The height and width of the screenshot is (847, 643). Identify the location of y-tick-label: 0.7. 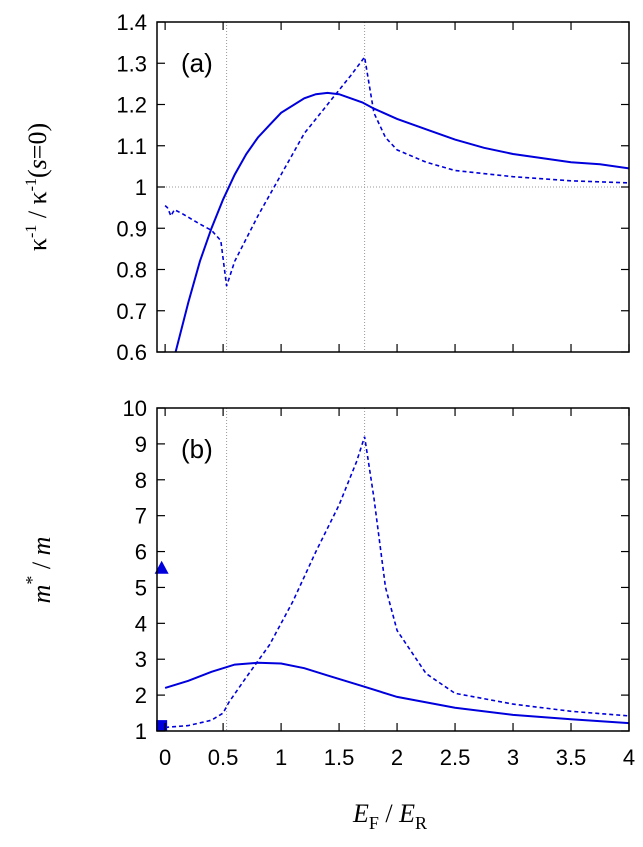
(131, 311).